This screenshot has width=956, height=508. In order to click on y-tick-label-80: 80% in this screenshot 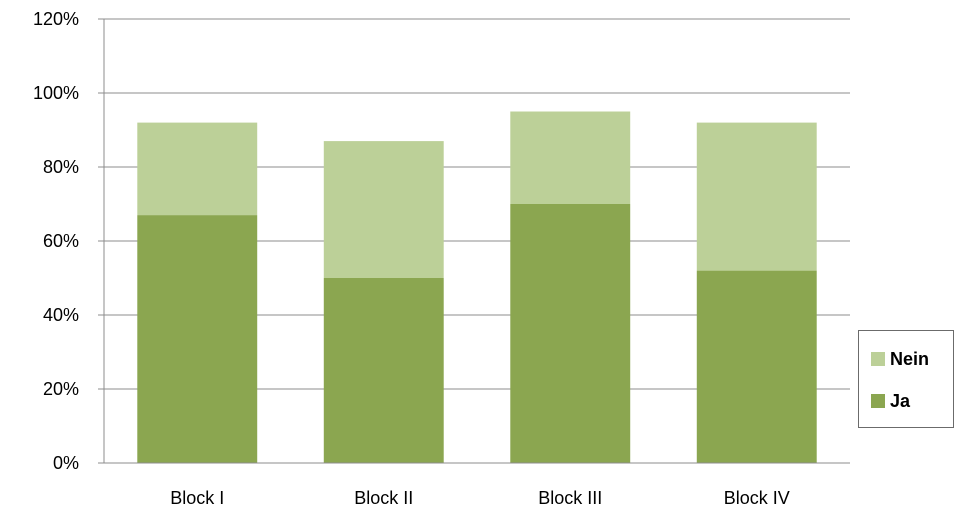, I will do `click(61, 167)`.